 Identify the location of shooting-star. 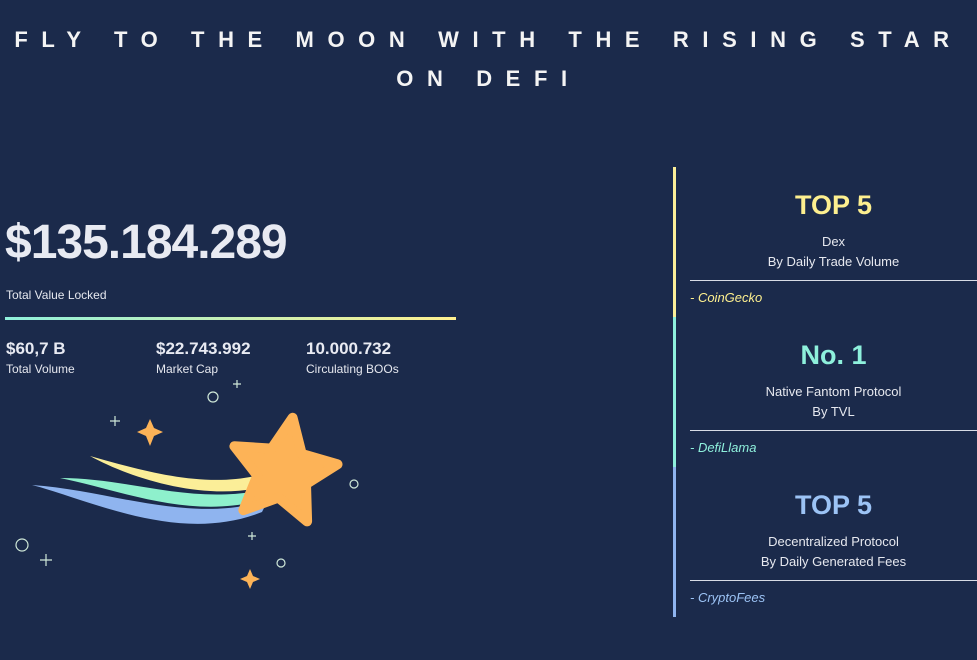
(187, 484).